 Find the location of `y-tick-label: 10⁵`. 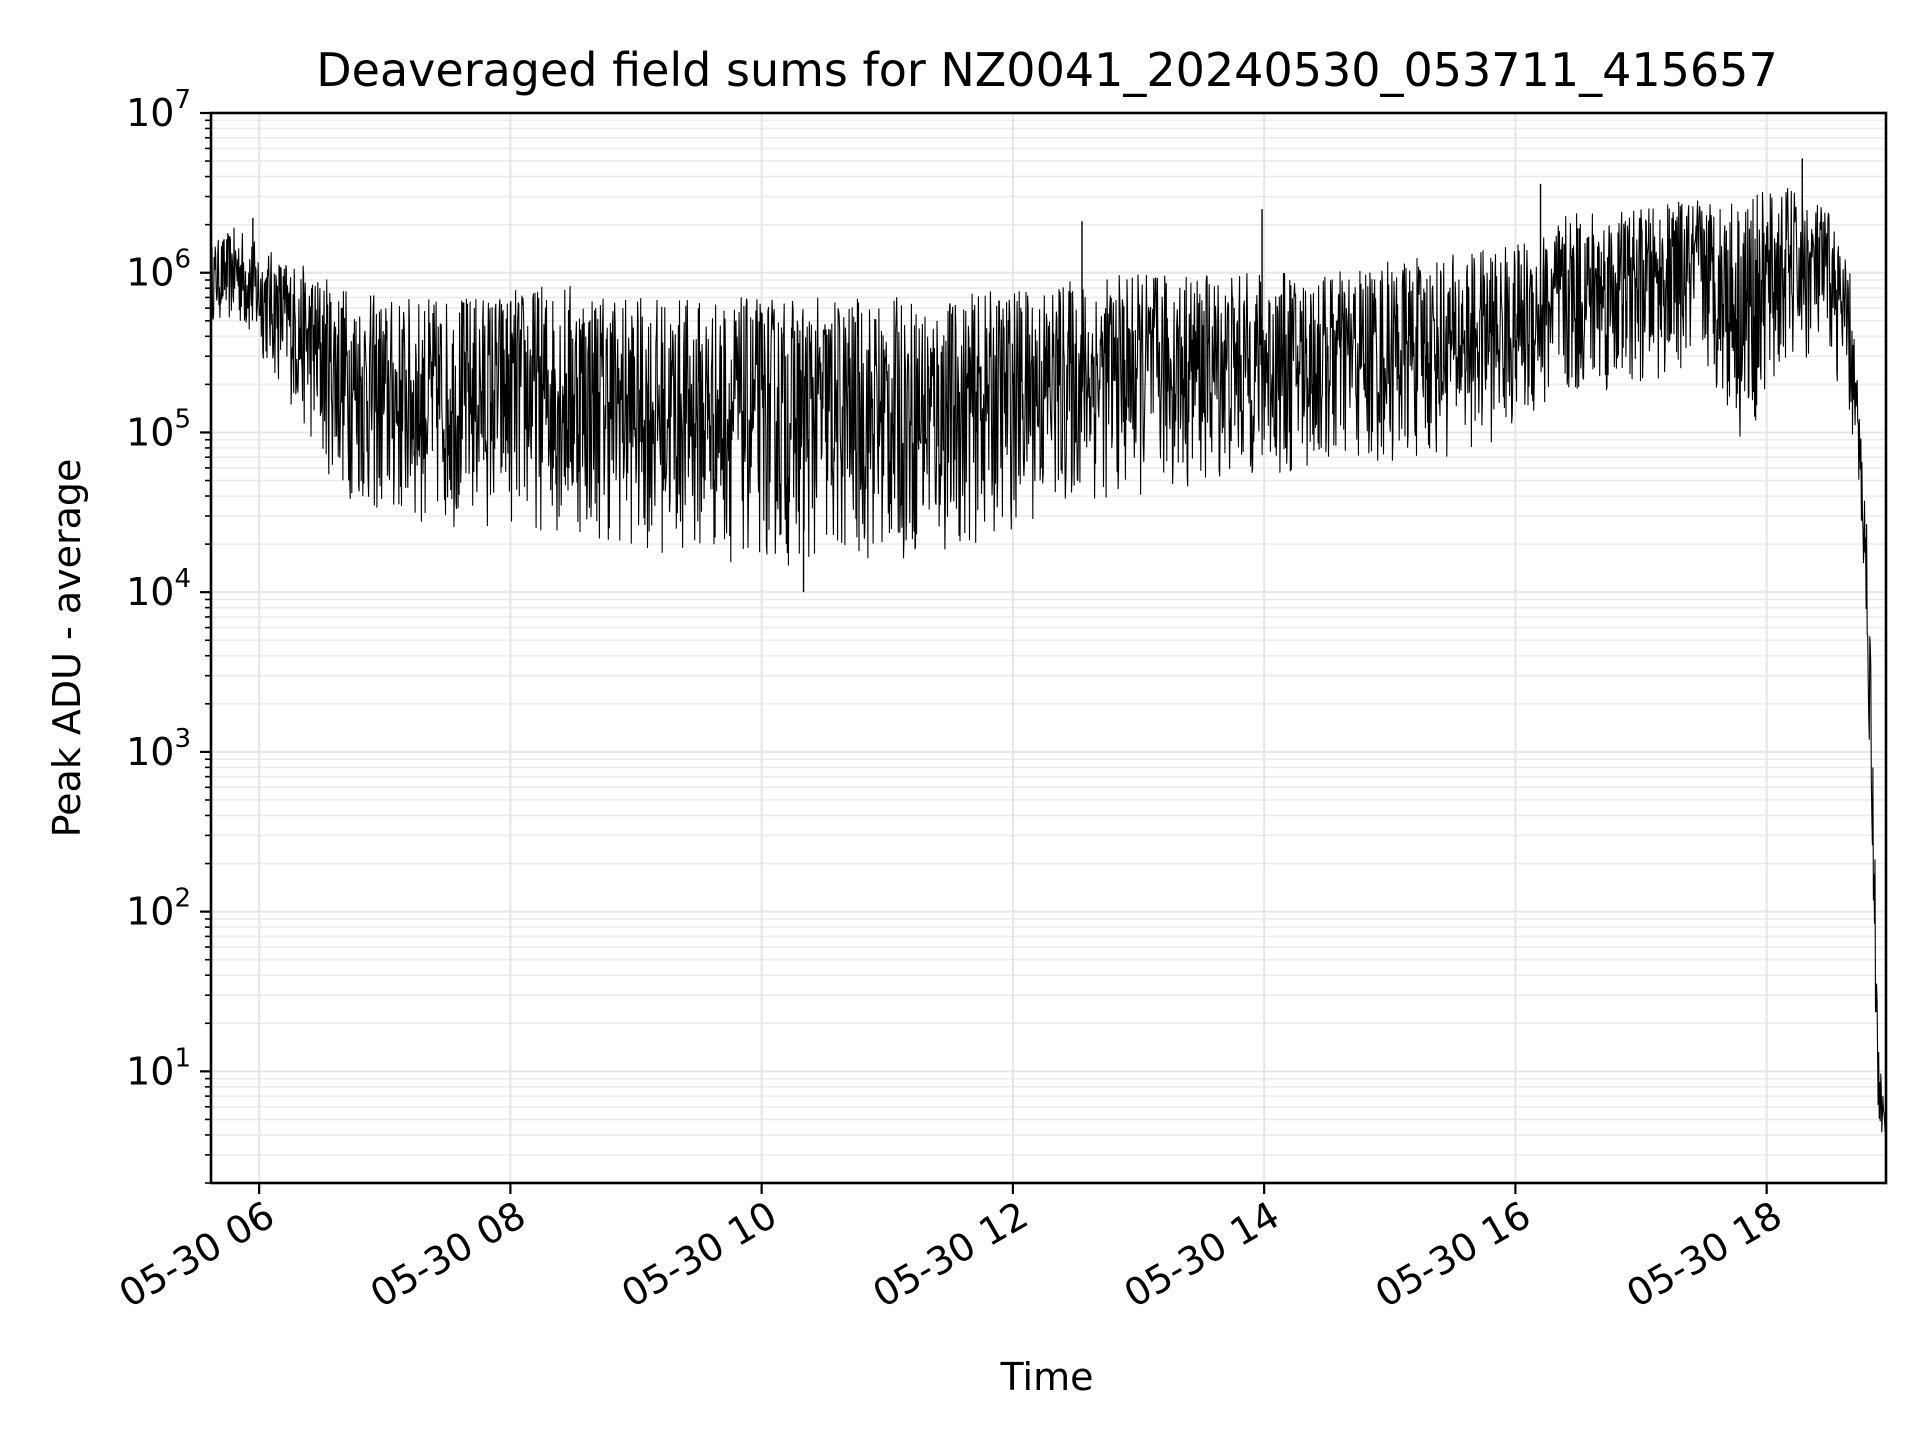

y-tick-label: 10⁵ is located at coordinates (158, 429).